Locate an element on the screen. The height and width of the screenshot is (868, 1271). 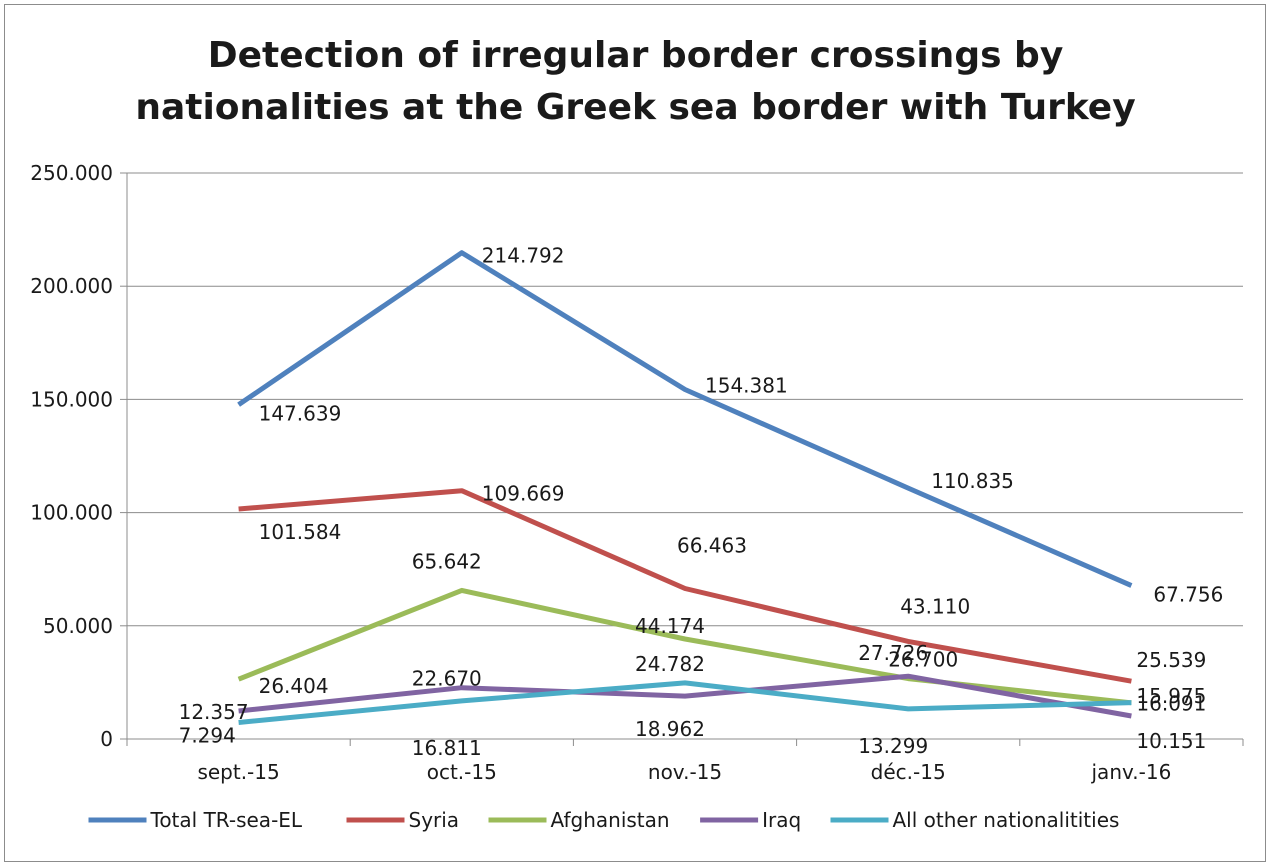
y-tick-label: 250.000 is located at coordinates (71, 173).